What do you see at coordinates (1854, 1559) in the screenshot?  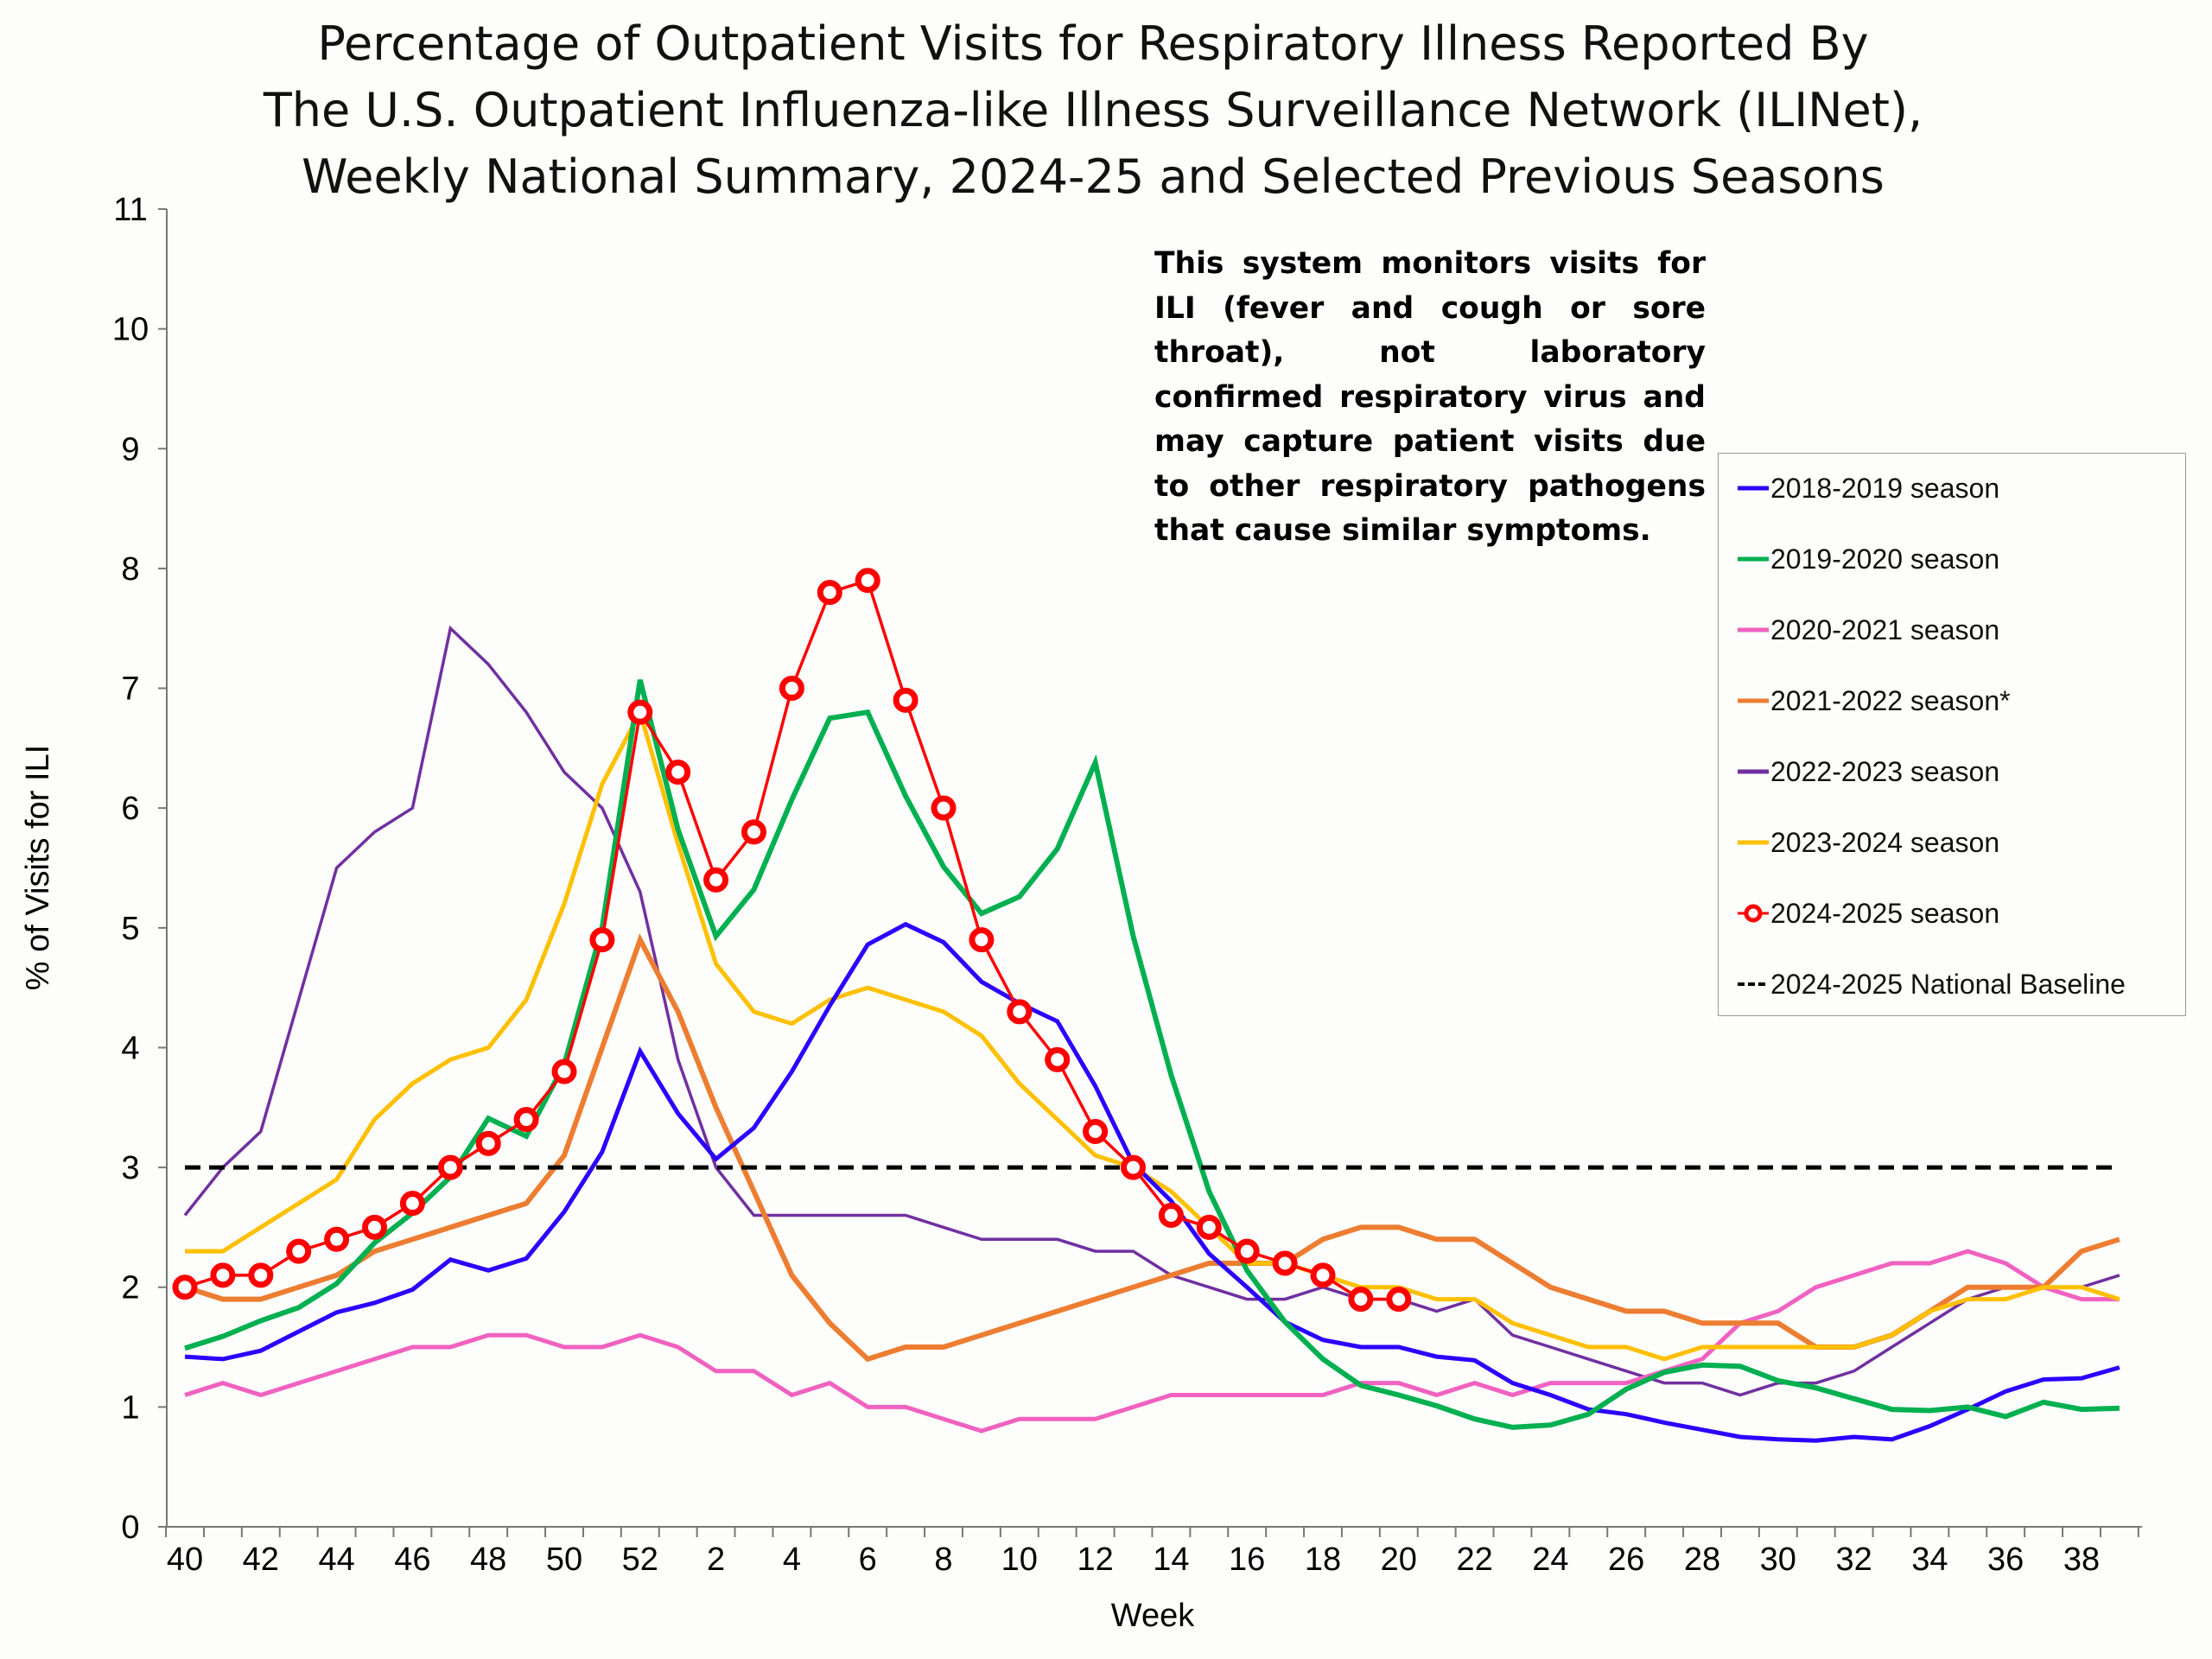 I see `x-tick-label: 32` at bounding box center [1854, 1559].